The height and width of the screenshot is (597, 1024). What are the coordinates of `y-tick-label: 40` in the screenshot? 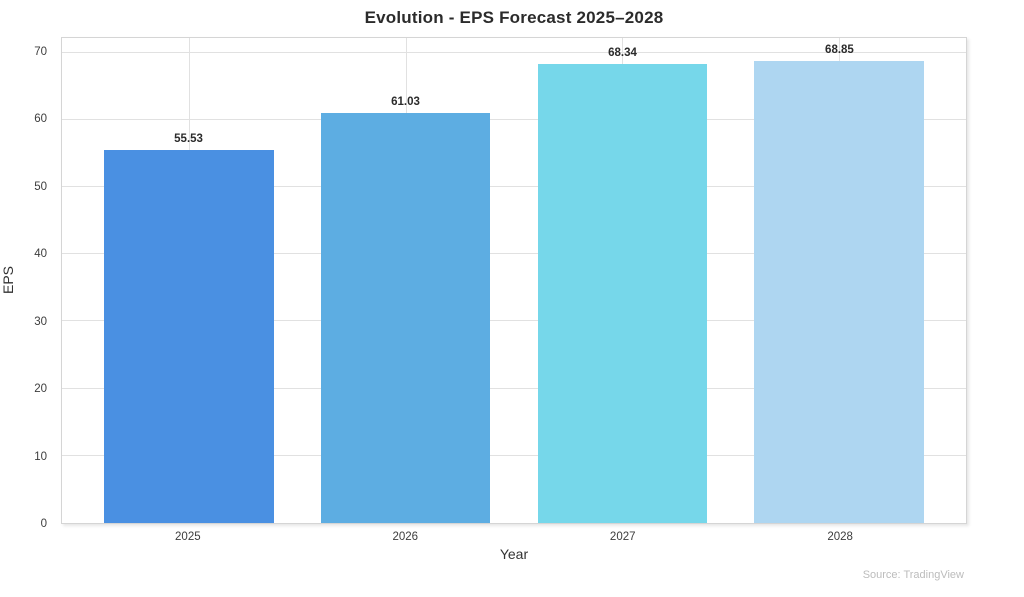 It's located at (40, 254).